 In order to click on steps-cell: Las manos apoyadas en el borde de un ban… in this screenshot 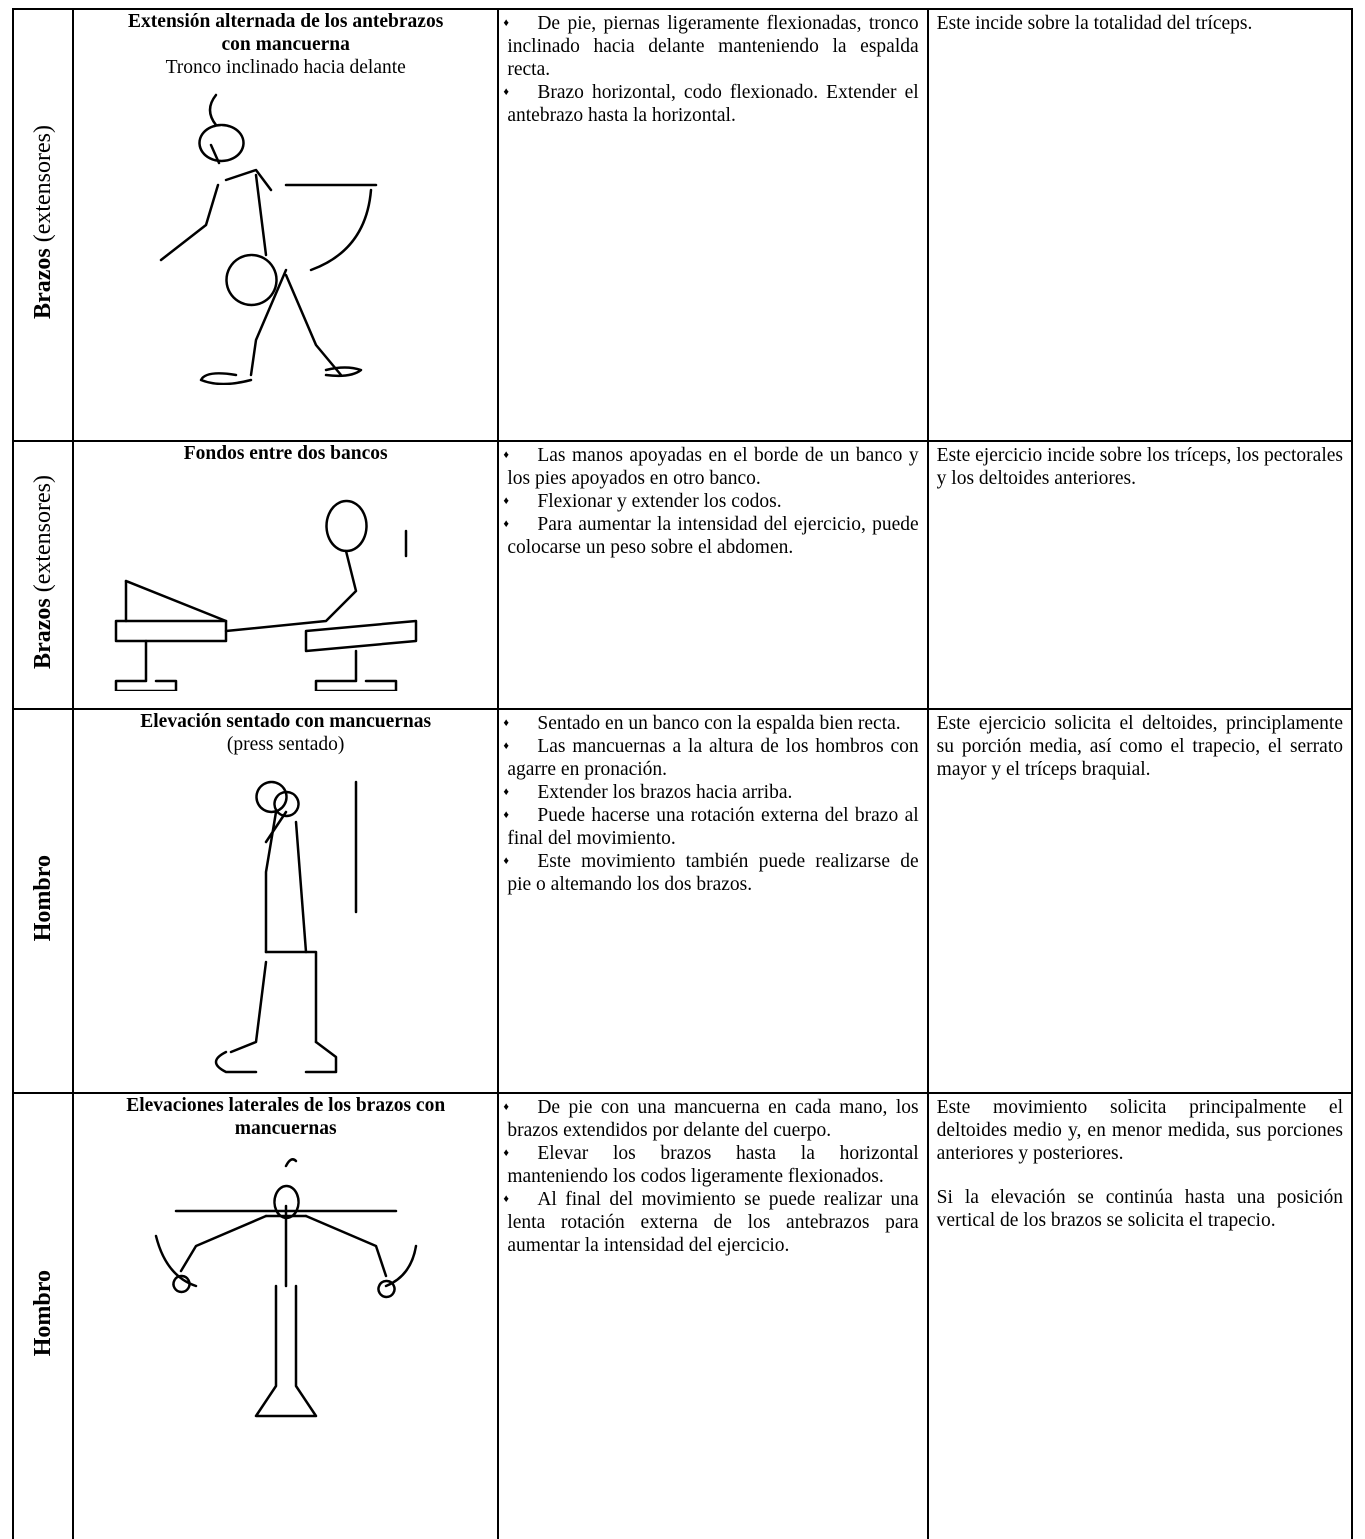, I will do `click(713, 575)`.